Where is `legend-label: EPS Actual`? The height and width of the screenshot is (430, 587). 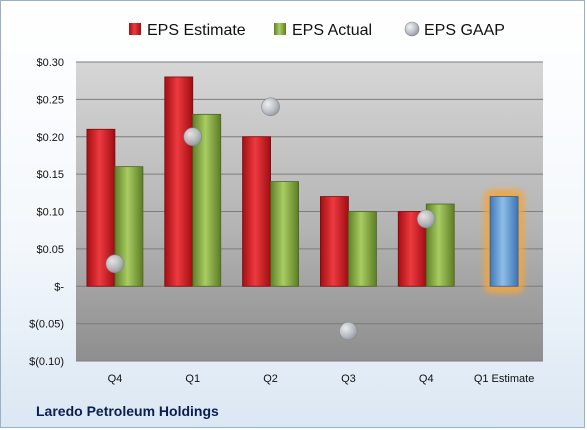 legend-label: EPS Actual is located at coordinates (332, 30).